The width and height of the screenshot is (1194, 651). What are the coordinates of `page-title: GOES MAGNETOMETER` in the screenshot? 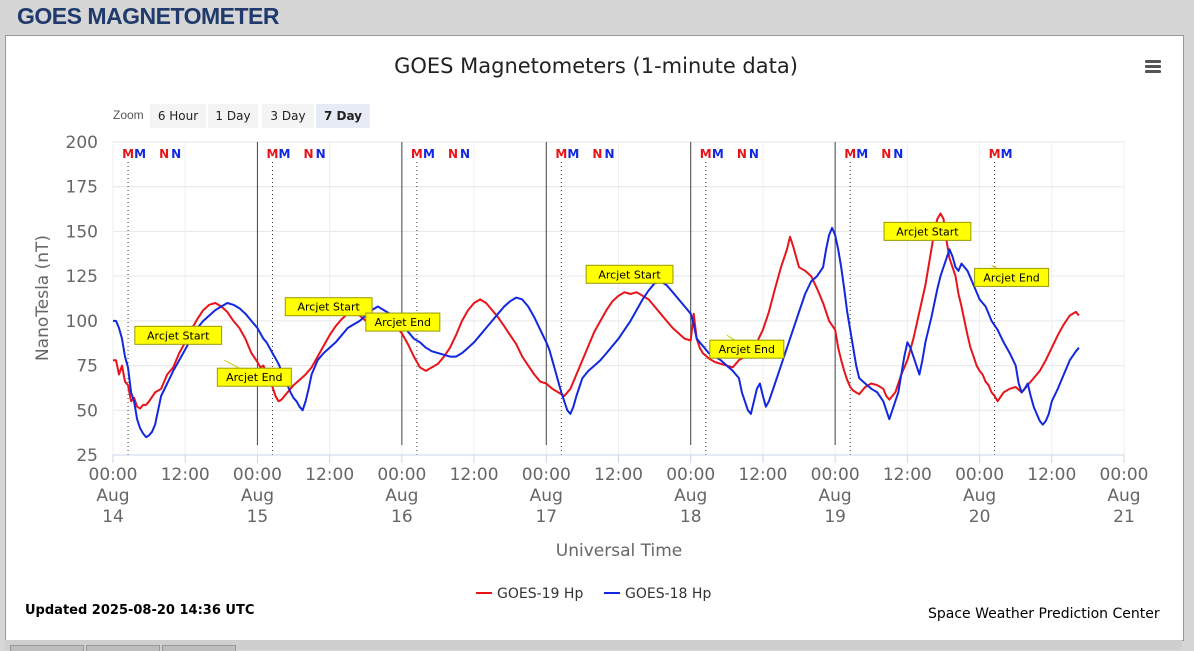 It's located at (148, 16).